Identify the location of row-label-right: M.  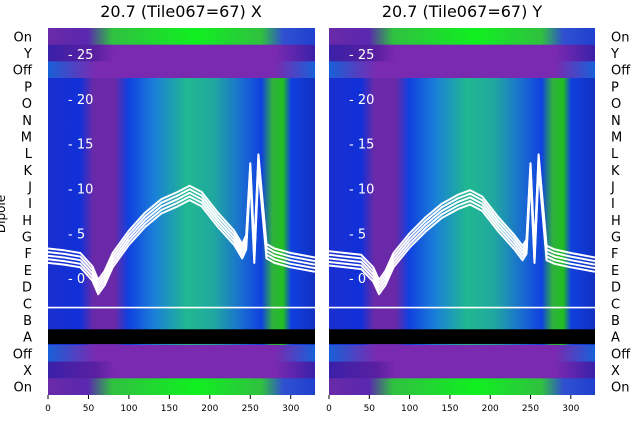
(616, 137).